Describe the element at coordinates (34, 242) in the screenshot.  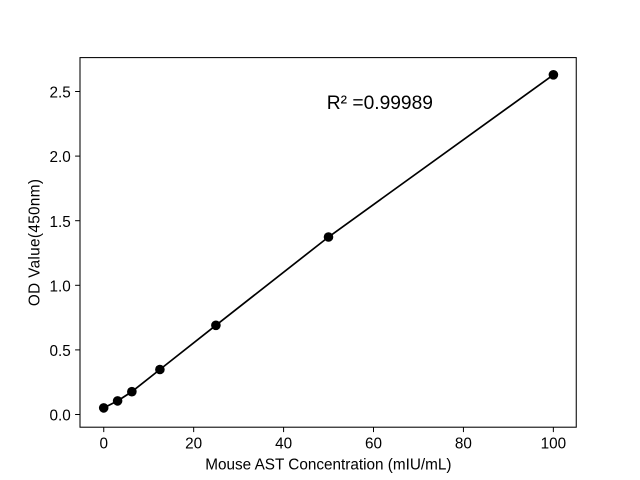
I see `svg-text: OD Value(450nm)` at that location.